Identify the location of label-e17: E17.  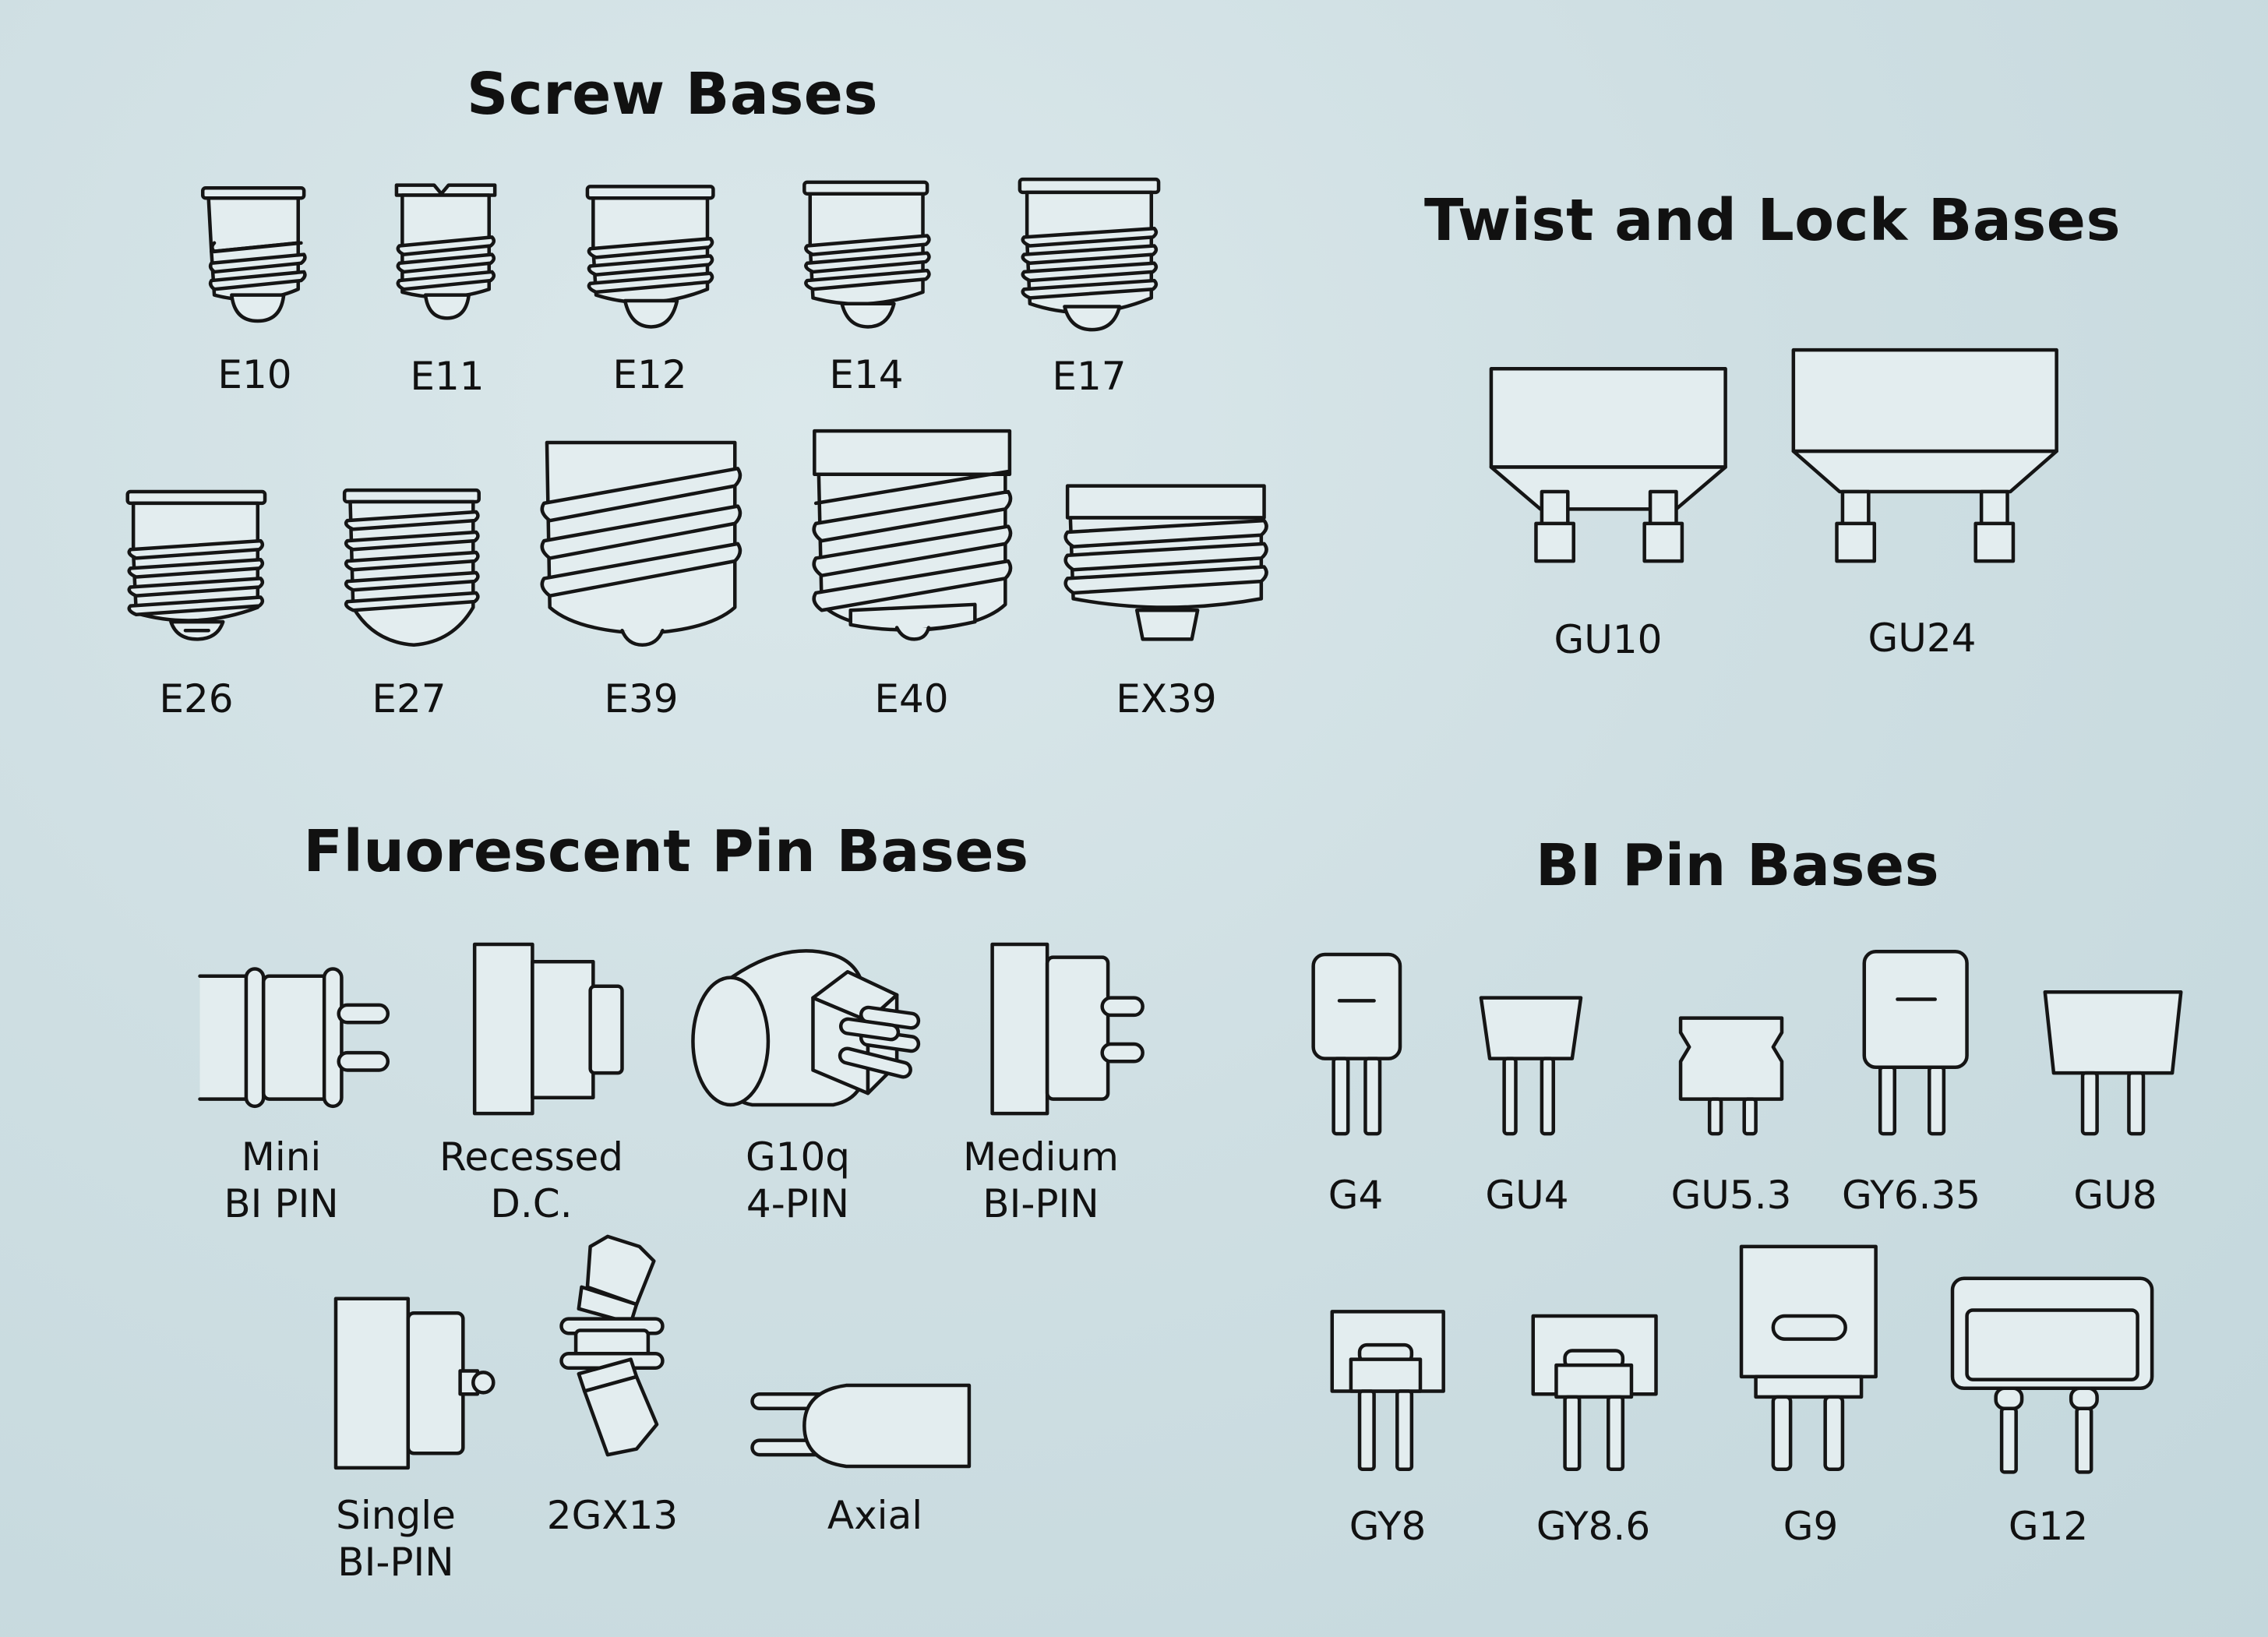
(1089, 377).